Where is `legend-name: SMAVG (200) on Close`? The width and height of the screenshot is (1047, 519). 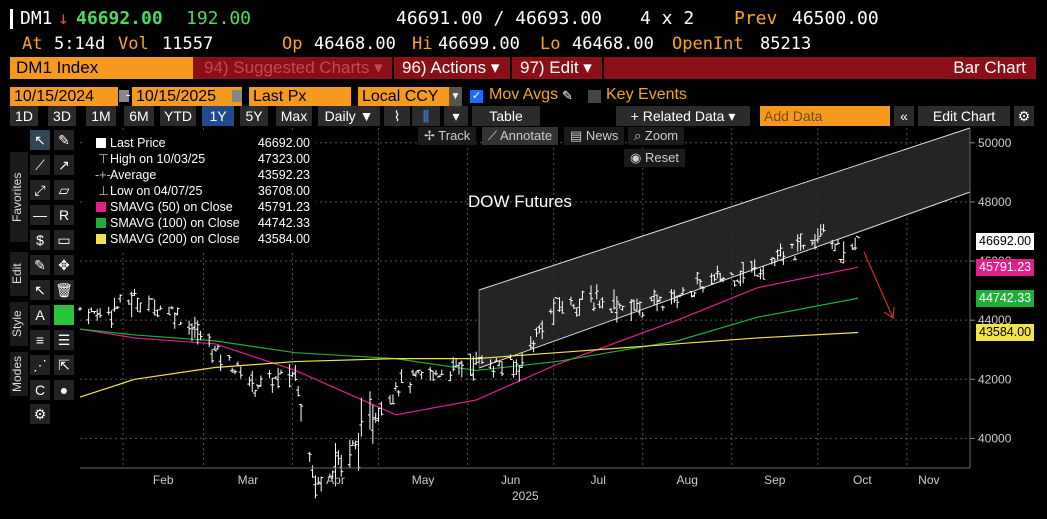 legend-name: SMAVG (200) on Close is located at coordinates (175, 239).